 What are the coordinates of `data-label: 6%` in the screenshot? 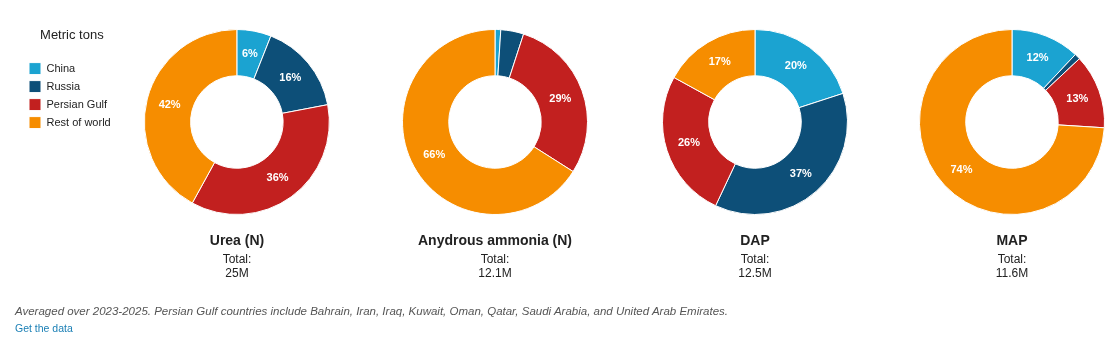 It's located at (250, 52).